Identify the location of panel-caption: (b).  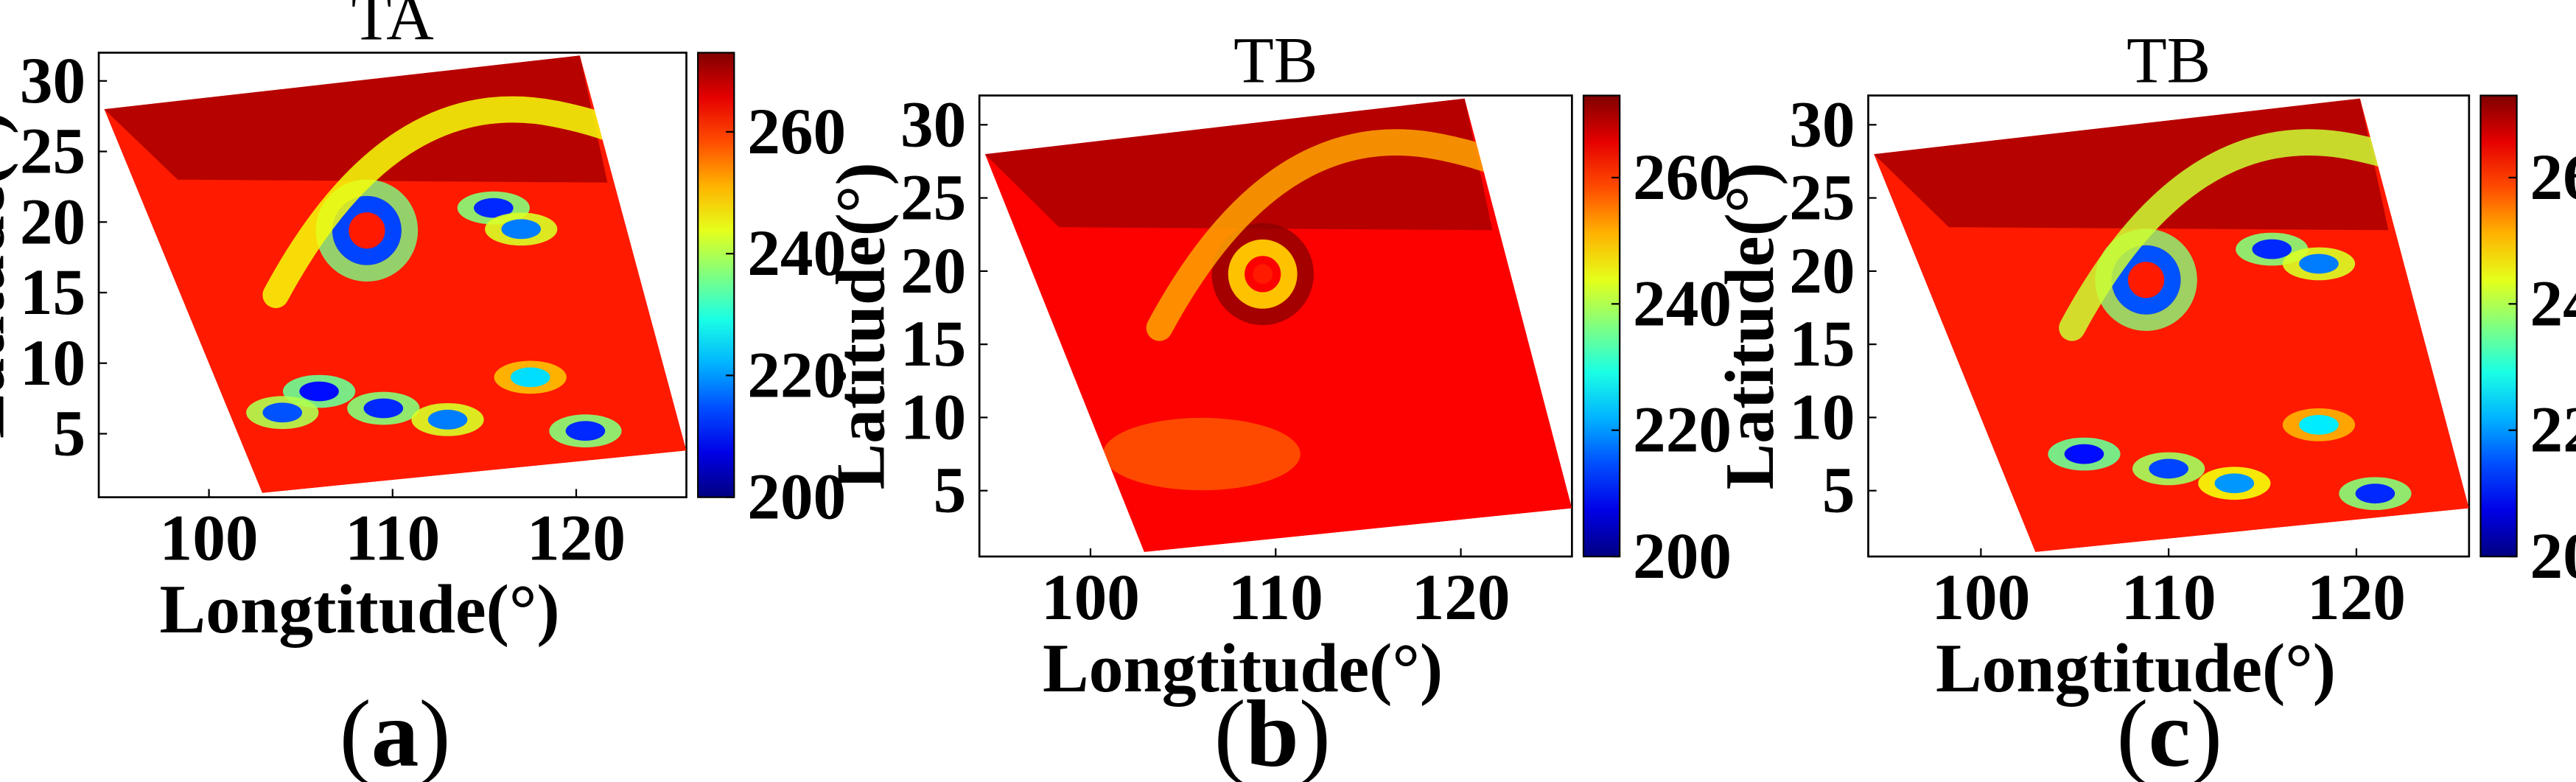
(1272, 732).